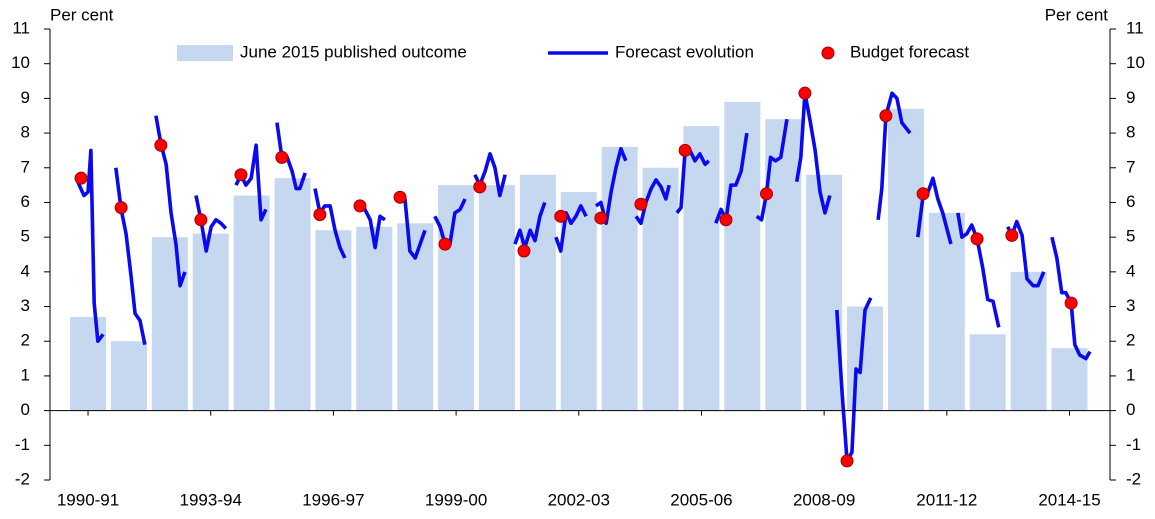 The width and height of the screenshot is (1155, 519). What do you see at coordinates (579, 499) in the screenshot?
I see `x-tick-label: 2002-03` at bounding box center [579, 499].